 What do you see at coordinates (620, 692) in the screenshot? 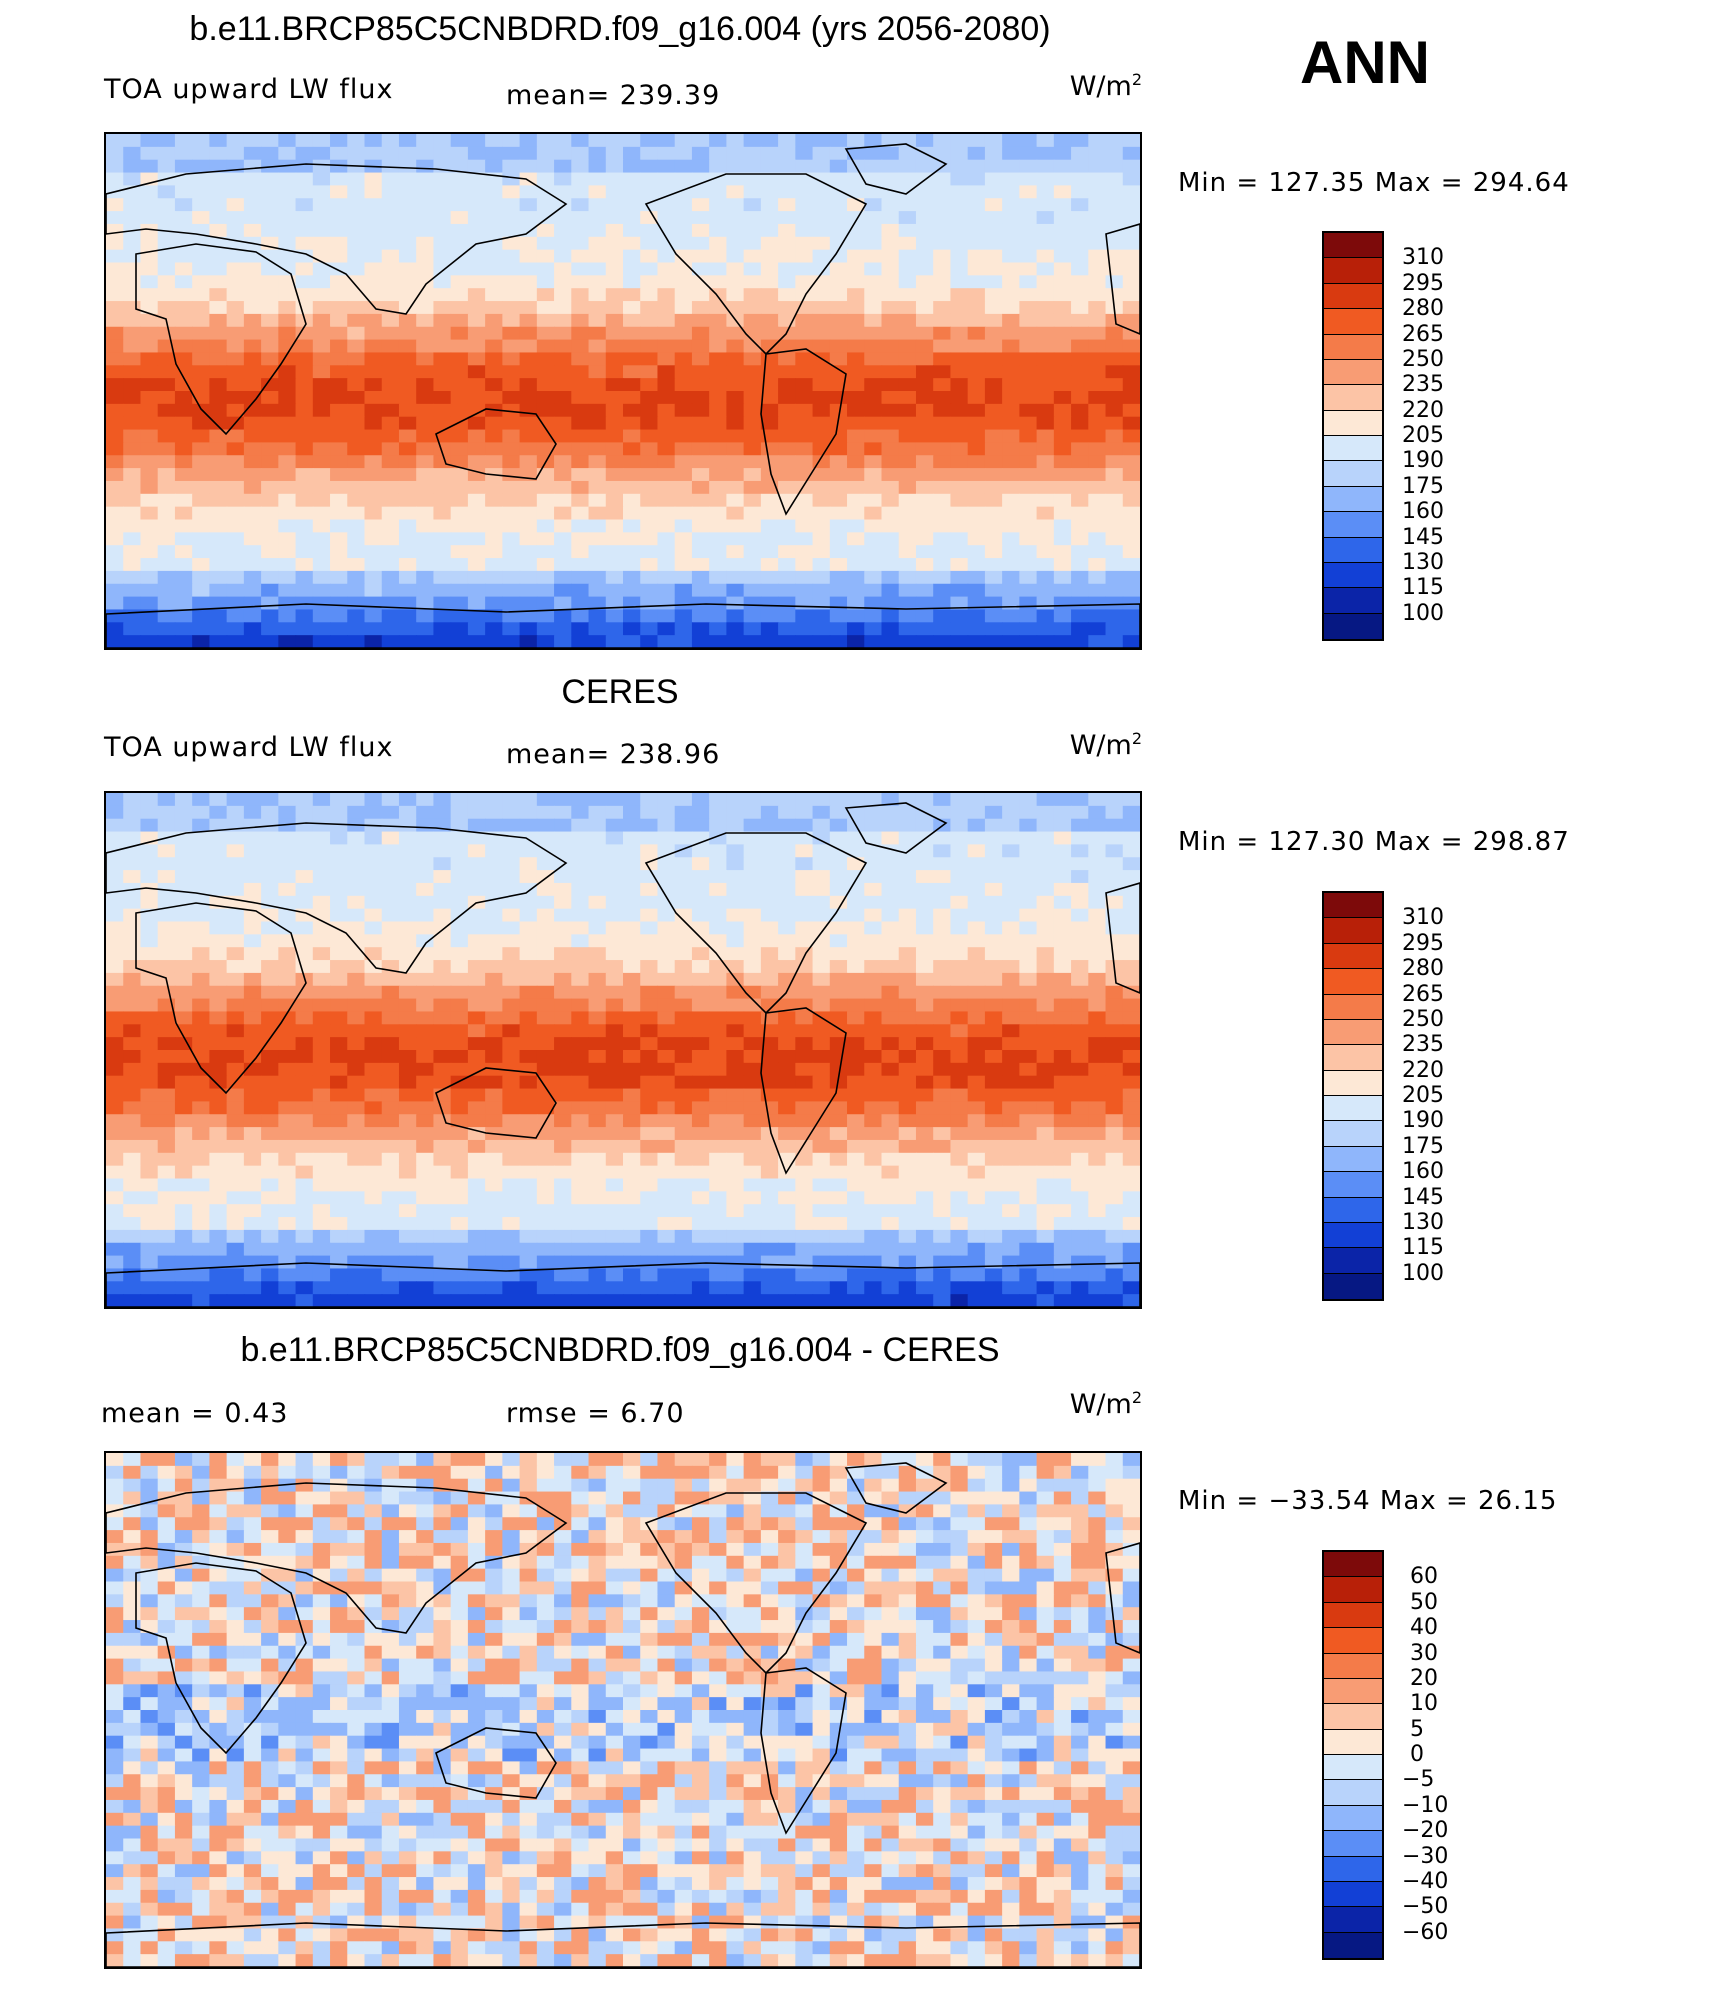
I see `panel-title: CERES` at bounding box center [620, 692].